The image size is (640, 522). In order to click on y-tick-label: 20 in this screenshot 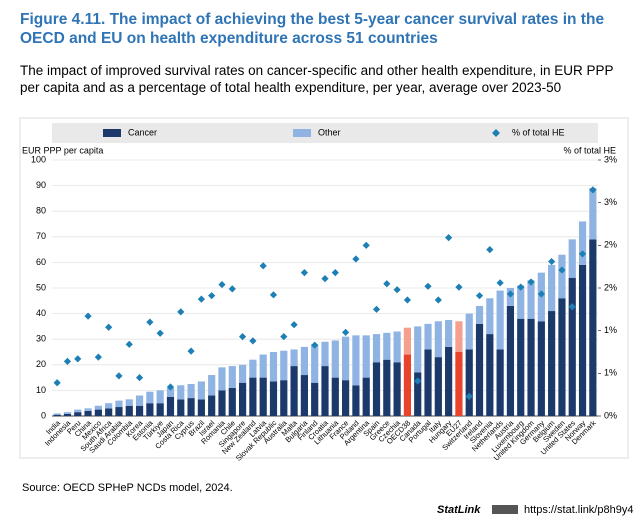, I will do `click(41, 364)`.